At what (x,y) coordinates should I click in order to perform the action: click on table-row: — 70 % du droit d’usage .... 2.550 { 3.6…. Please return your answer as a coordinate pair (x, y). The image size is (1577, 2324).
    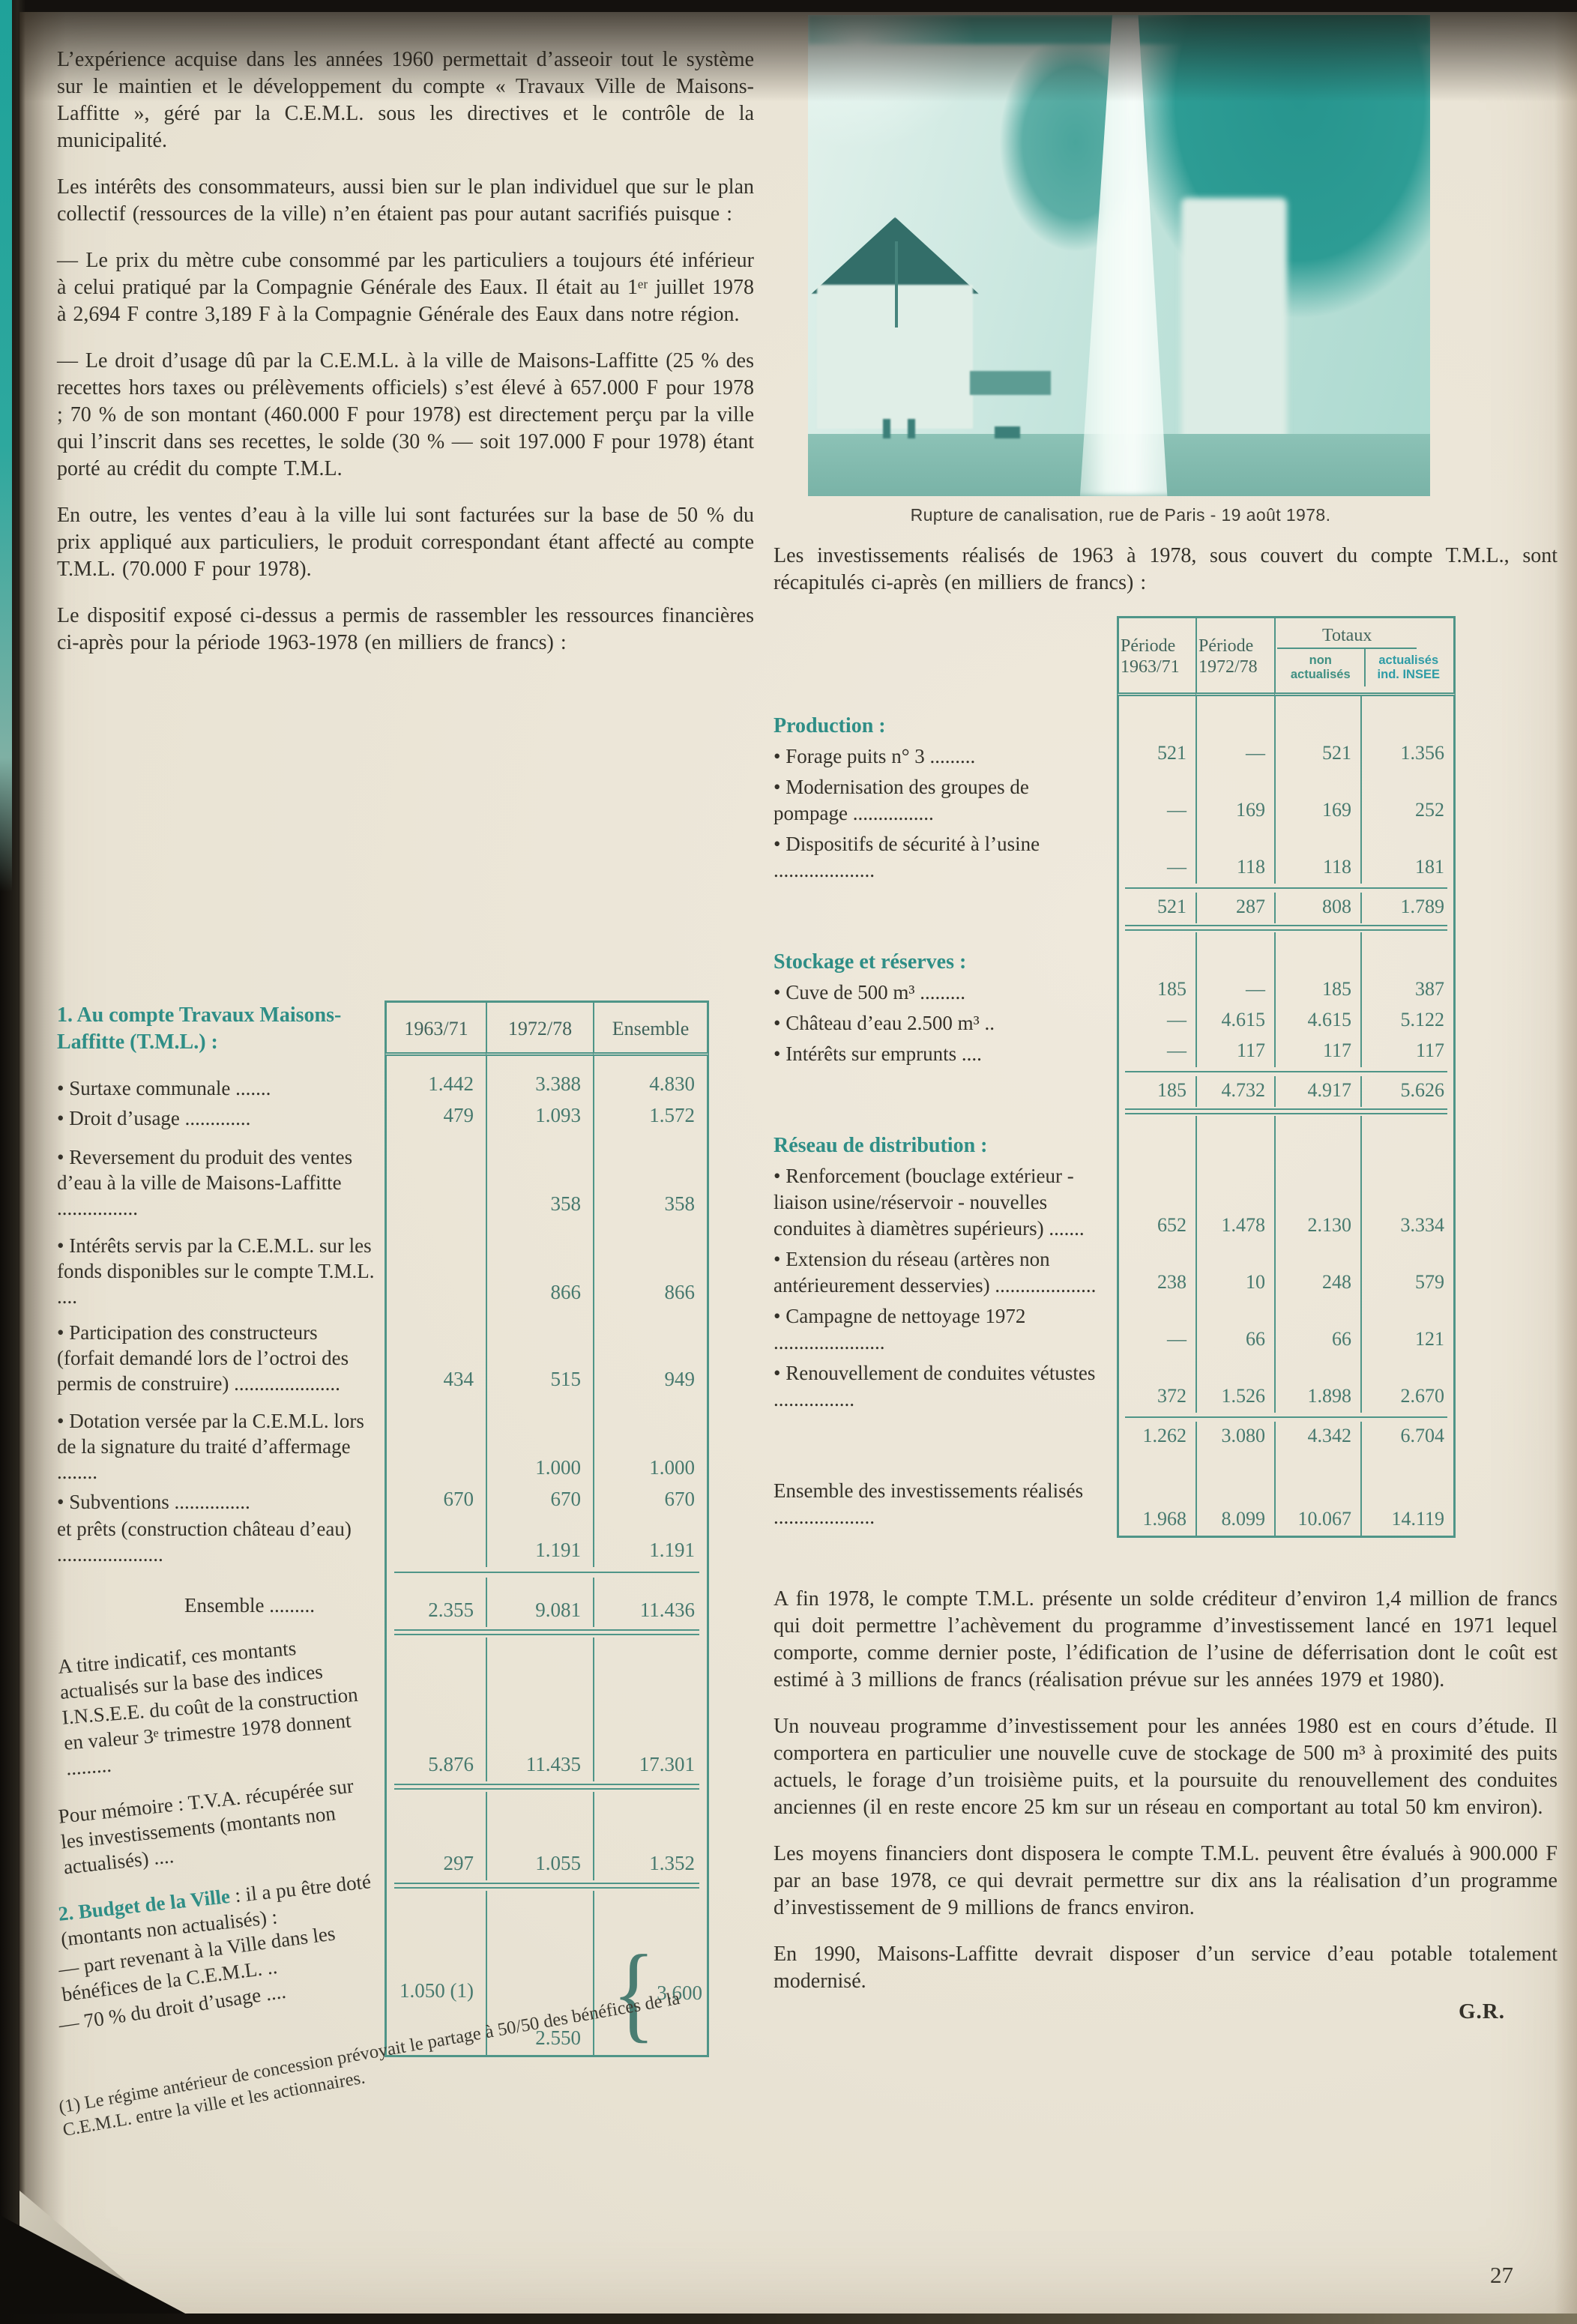
    Looking at the image, I should click on (406, 1997).